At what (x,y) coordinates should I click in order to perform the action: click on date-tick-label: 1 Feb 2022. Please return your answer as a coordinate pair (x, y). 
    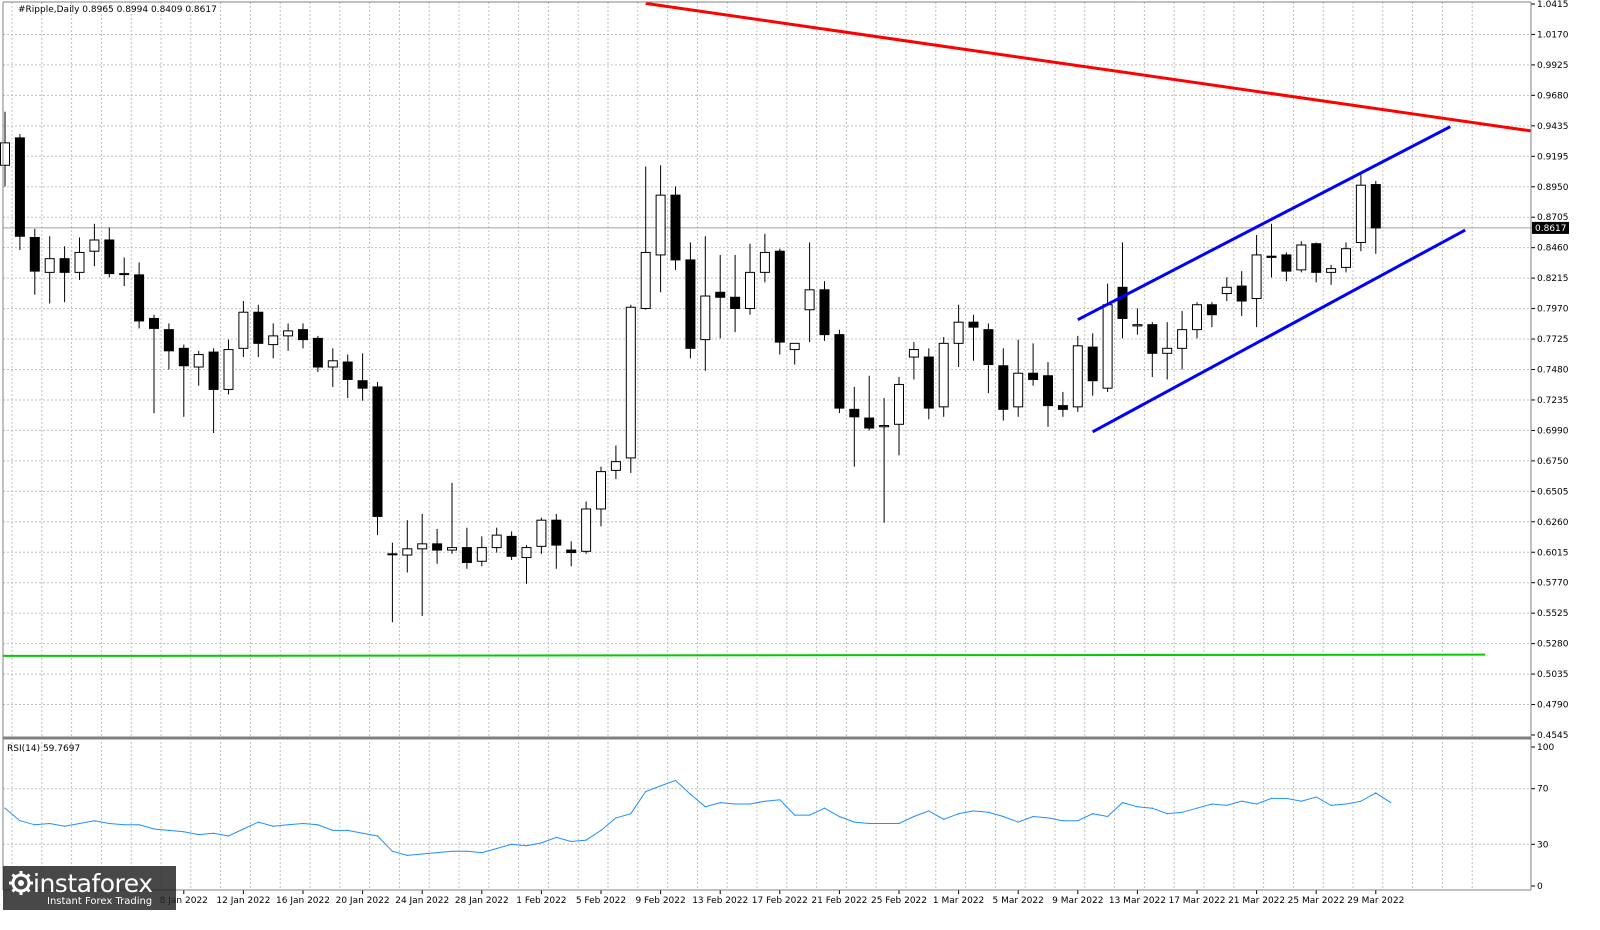
    Looking at the image, I should click on (541, 901).